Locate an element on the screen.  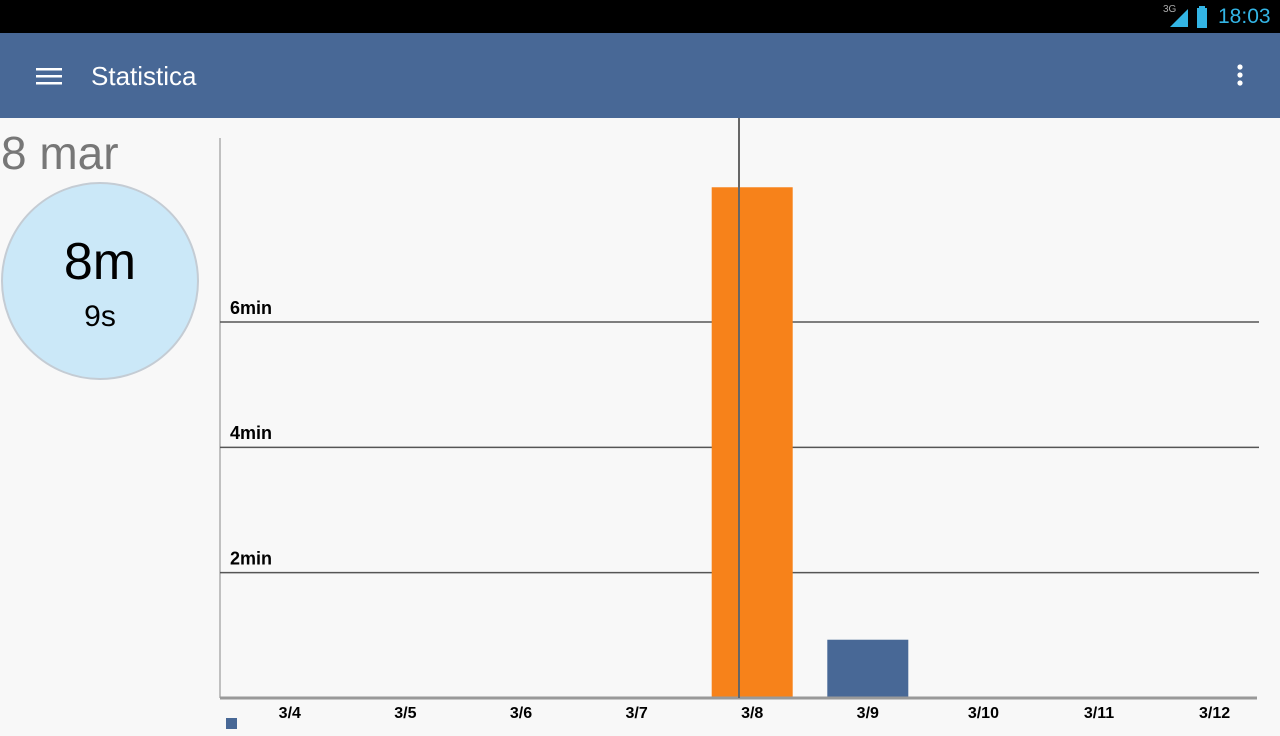
app-title: Statistica is located at coordinates (144, 76).